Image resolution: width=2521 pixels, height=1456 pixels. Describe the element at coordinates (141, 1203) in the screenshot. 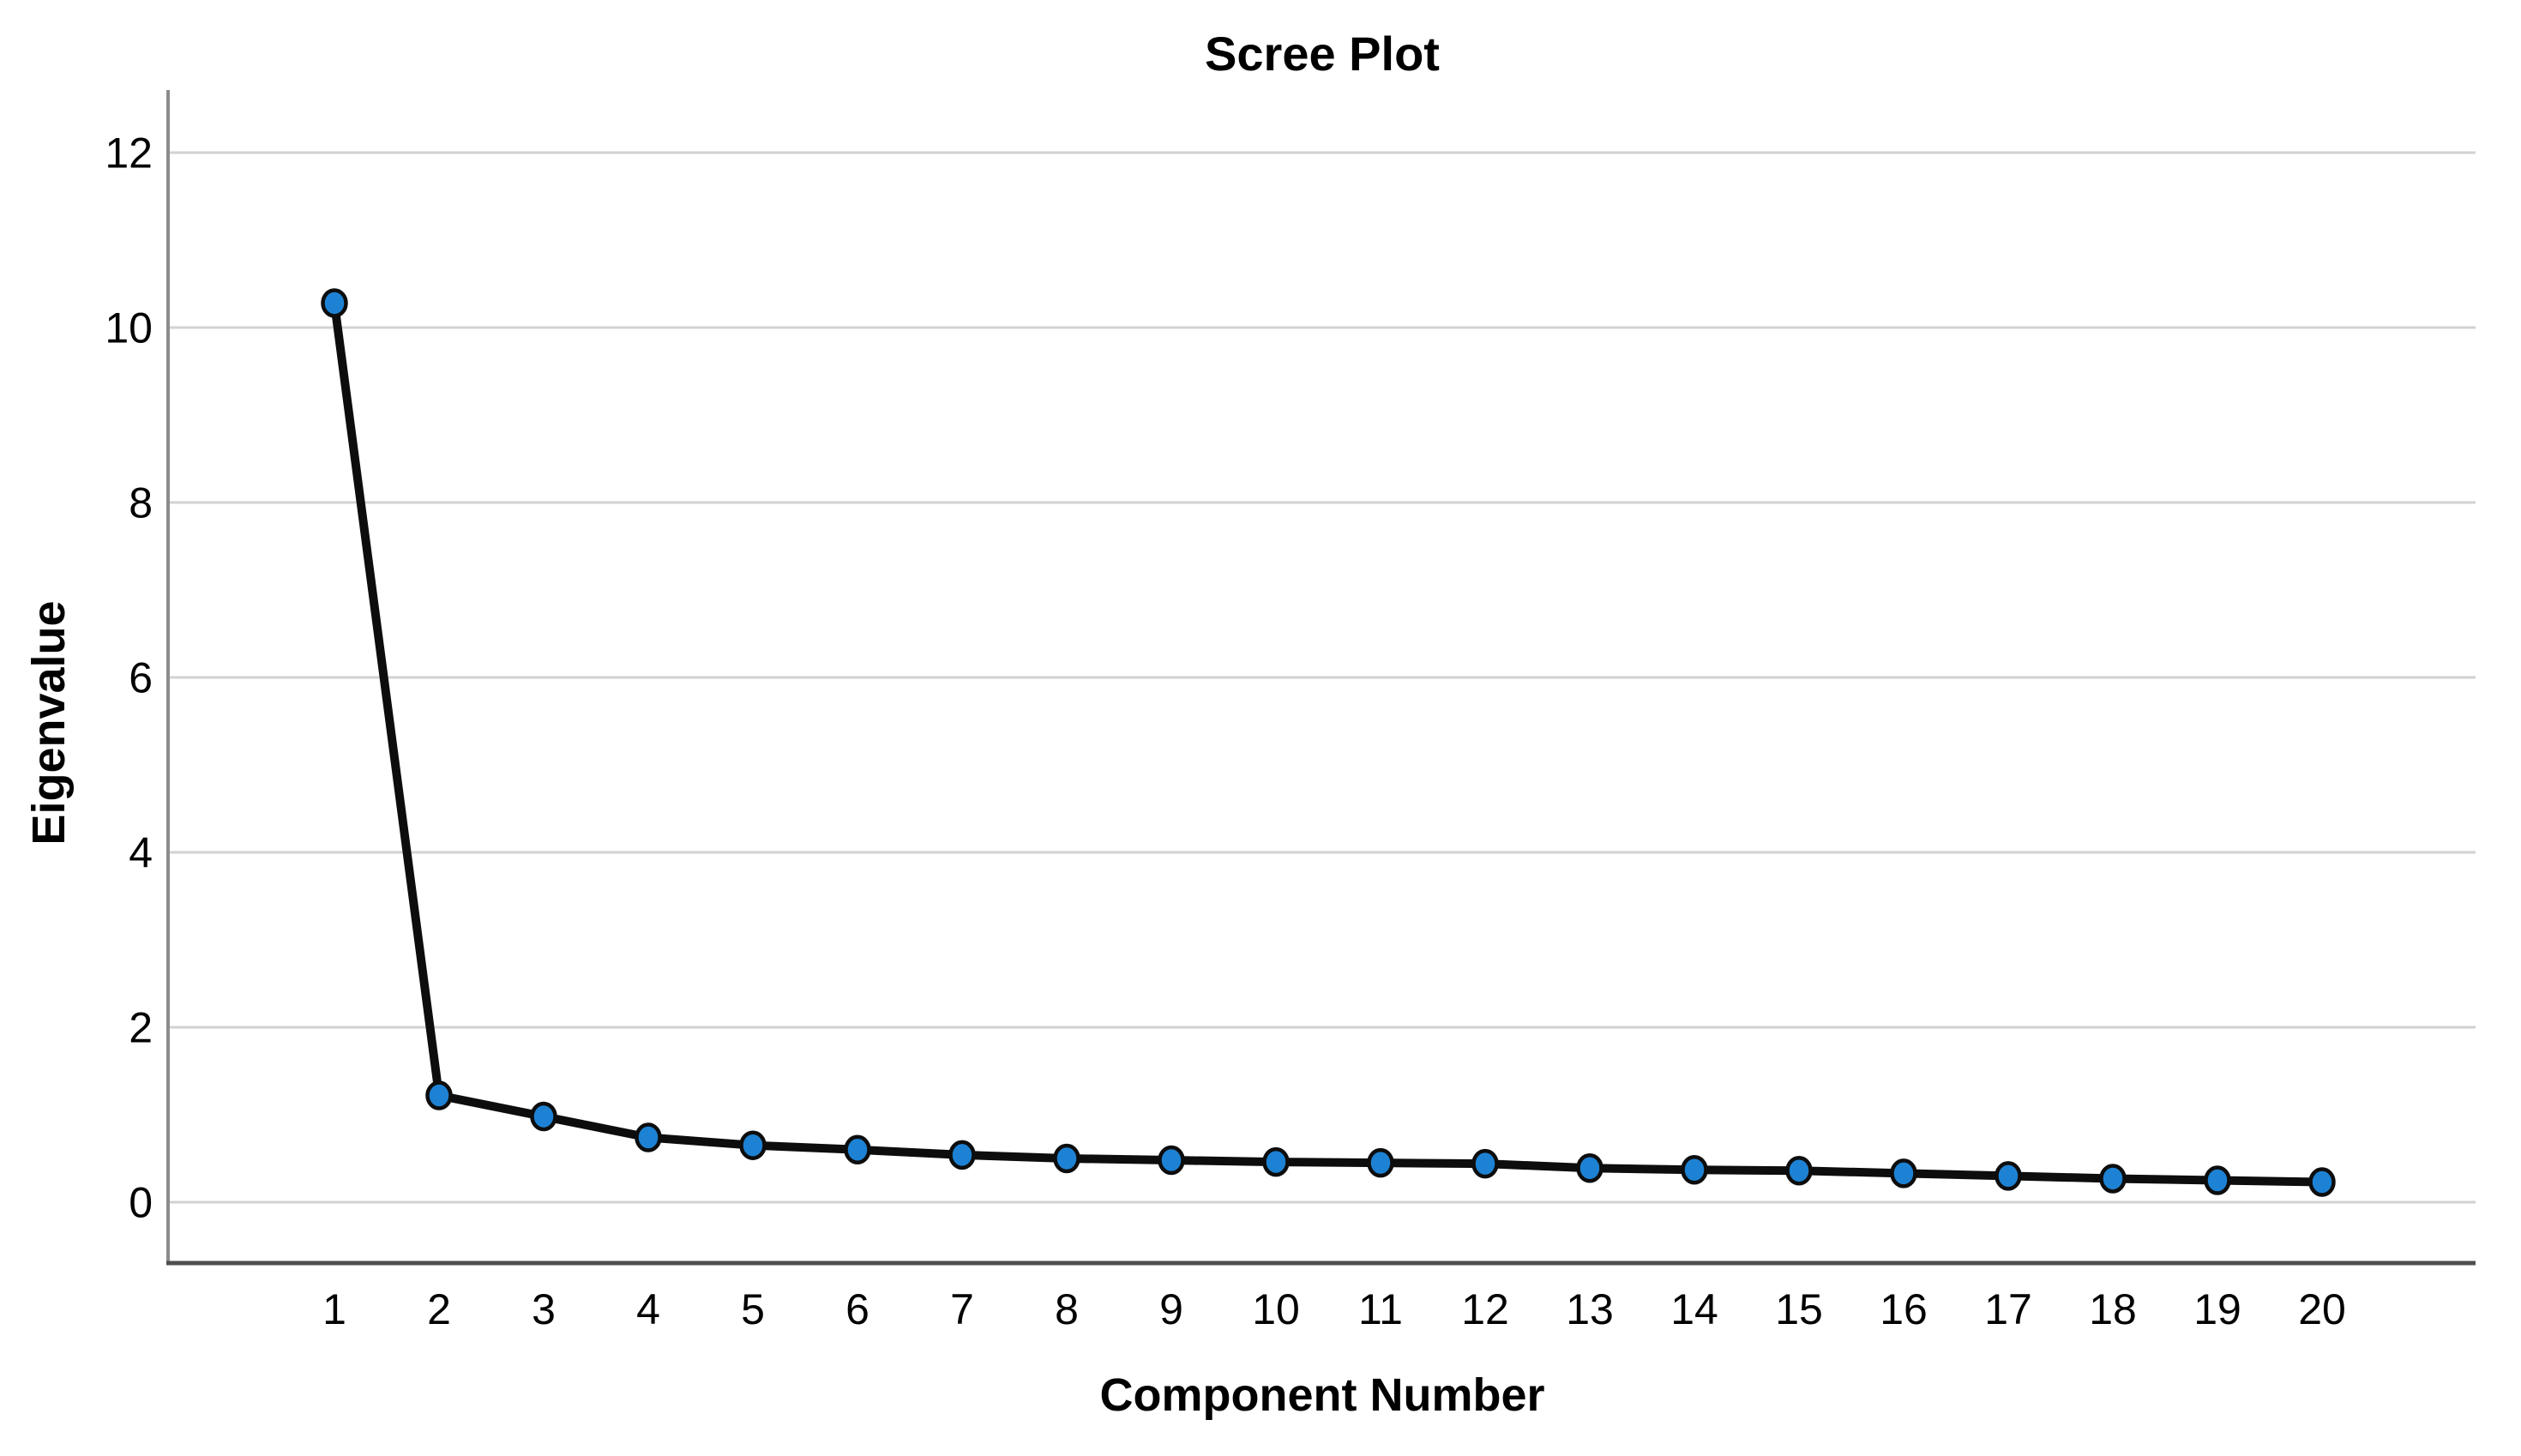

I see `y-tick-label: 0` at that location.